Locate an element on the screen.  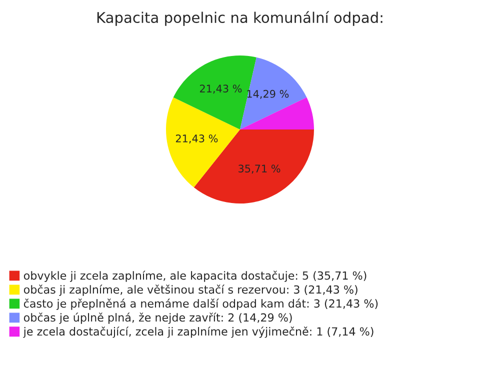
legend-label: je zcela dostačující, zcela ji zaplníme jen výjimečně: 1 (7,14 %) is located at coordinates (198, 332).